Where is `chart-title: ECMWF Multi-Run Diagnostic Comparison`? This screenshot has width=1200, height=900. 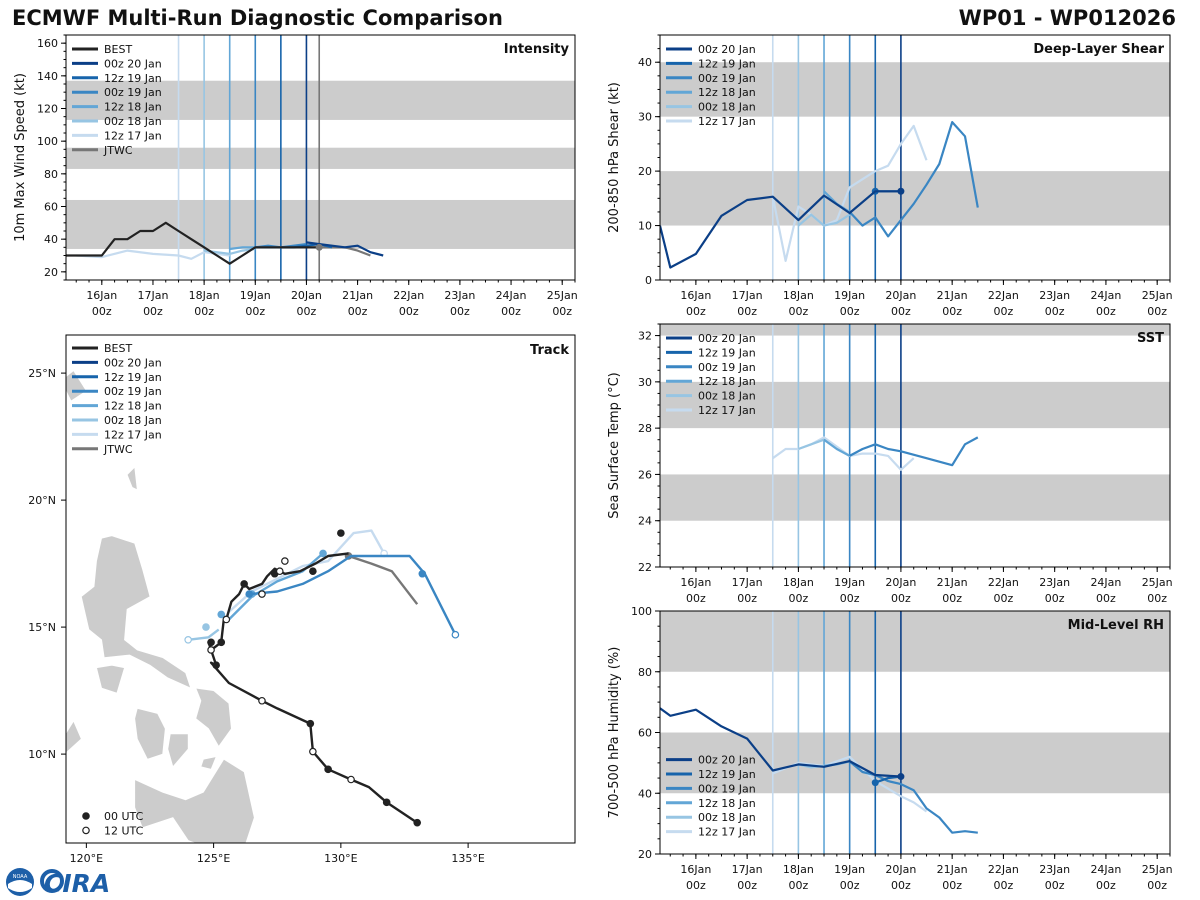 chart-title: ECMWF Multi-Run Diagnostic Comparison is located at coordinates (257, 18).